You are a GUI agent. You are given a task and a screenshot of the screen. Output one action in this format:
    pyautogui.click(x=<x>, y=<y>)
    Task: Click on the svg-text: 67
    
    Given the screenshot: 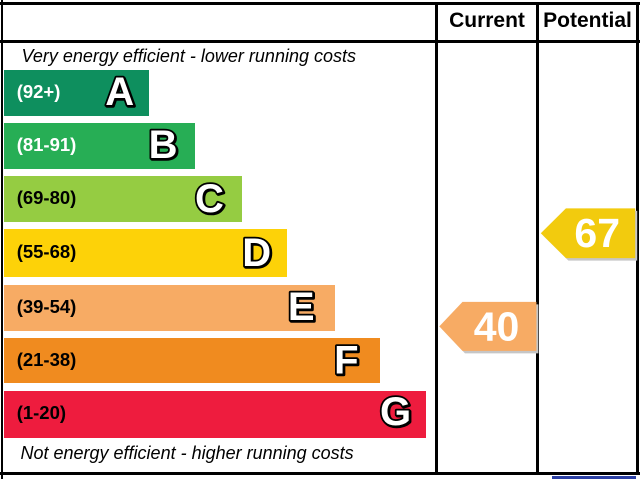 What is the action you would take?
    pyautogui.click(x=597, y=233)
    